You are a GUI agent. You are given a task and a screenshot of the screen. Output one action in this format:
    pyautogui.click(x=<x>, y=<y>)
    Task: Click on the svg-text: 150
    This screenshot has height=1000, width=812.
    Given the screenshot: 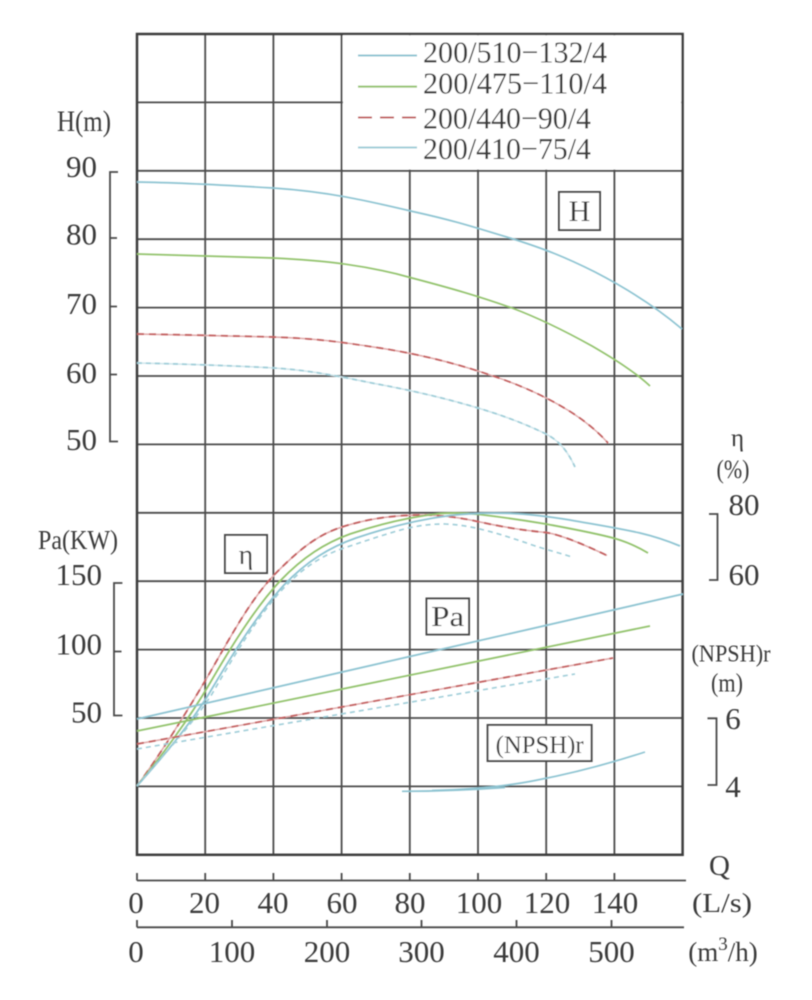 What is the action you would take?
    pyautogui.click(x=79, y=574)
    